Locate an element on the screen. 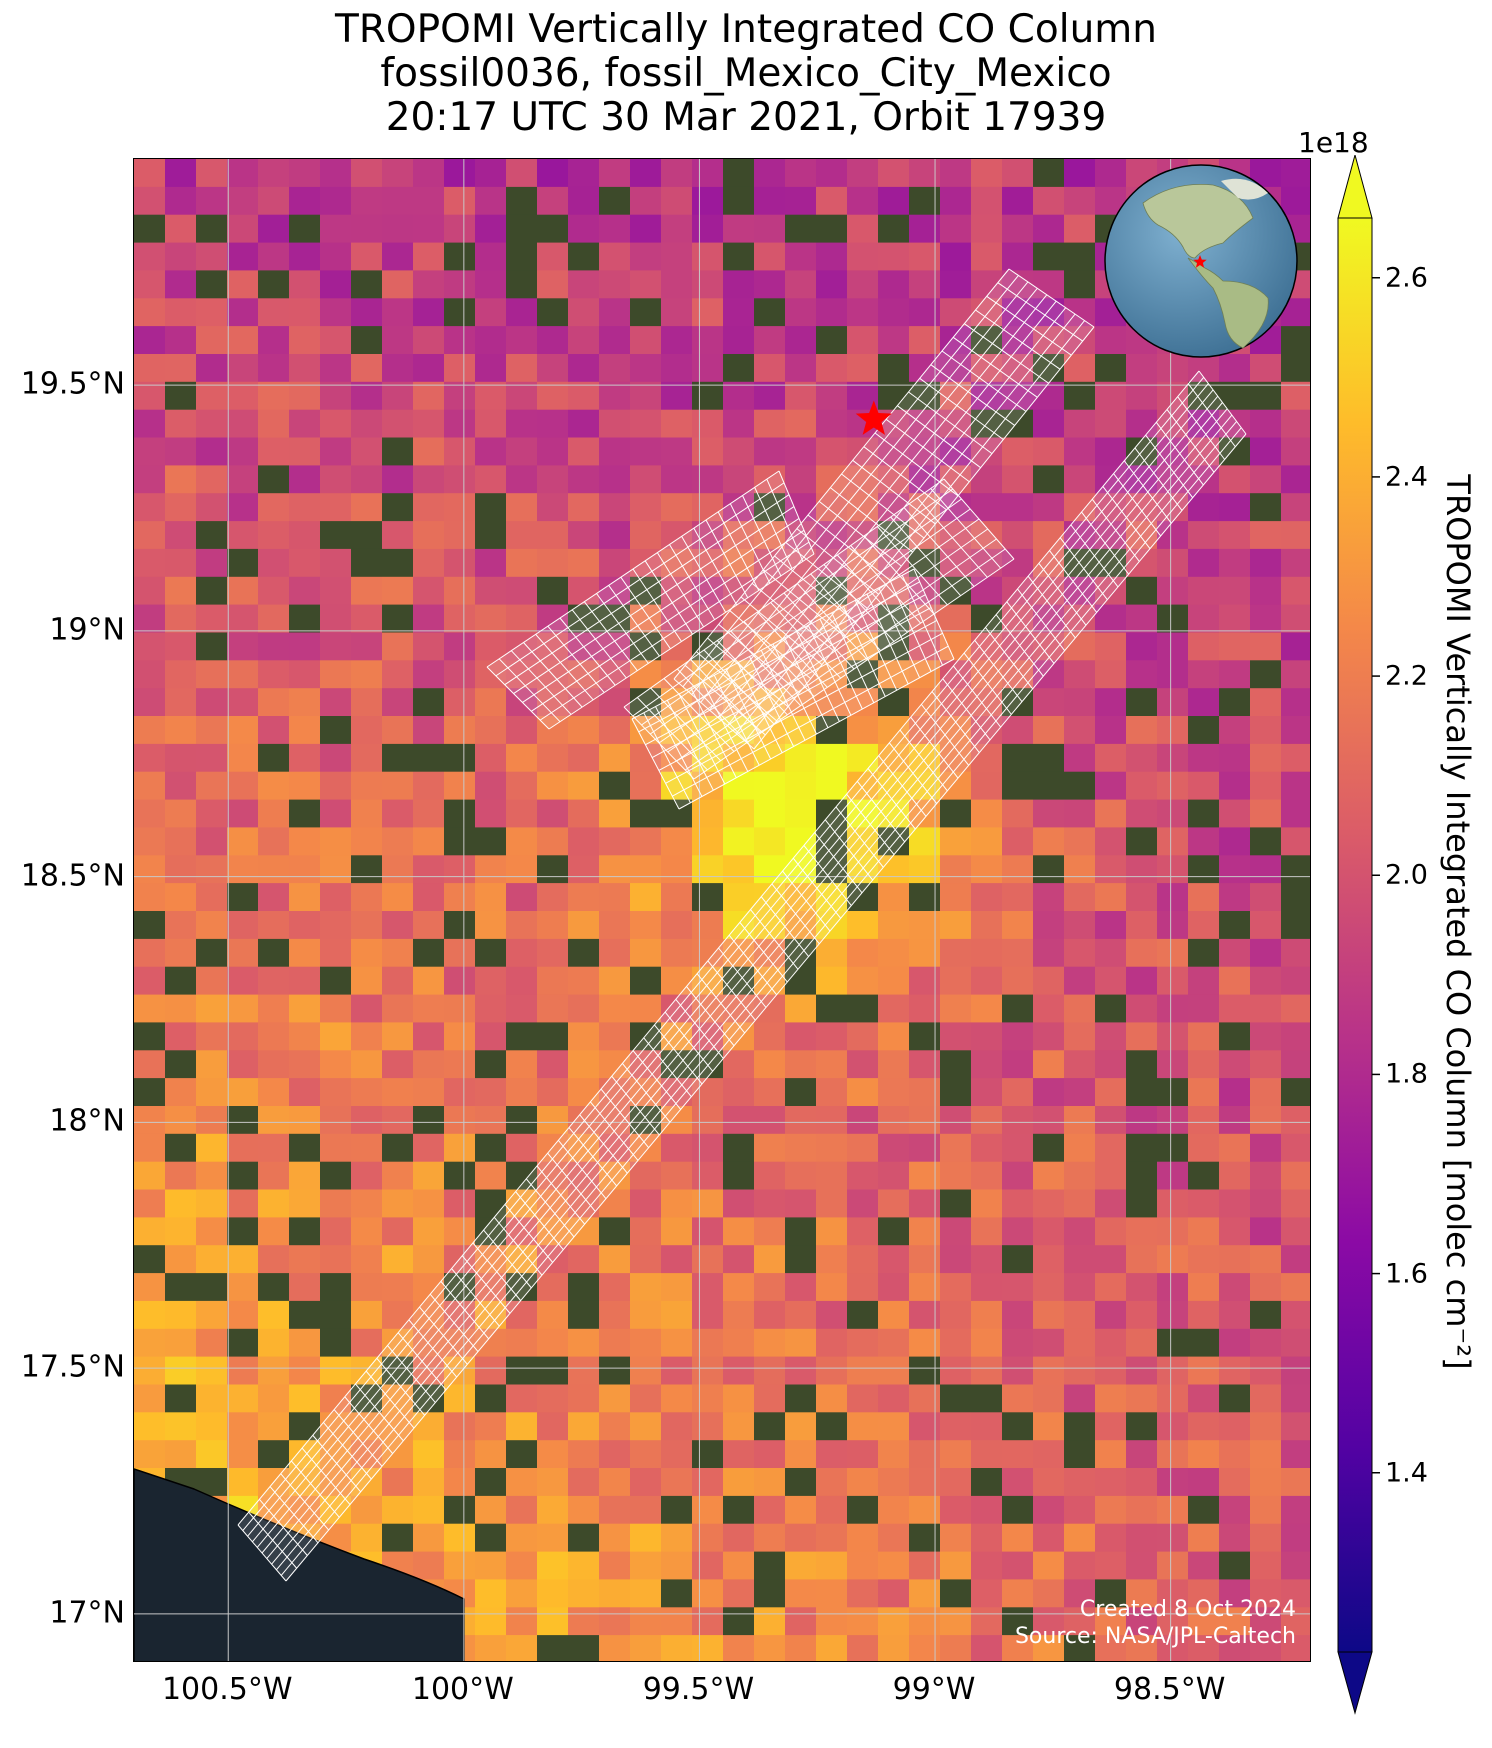 The image size is (1492, 1748). x-tick-label: 99.5°W is located at coordinates (698, 1689).